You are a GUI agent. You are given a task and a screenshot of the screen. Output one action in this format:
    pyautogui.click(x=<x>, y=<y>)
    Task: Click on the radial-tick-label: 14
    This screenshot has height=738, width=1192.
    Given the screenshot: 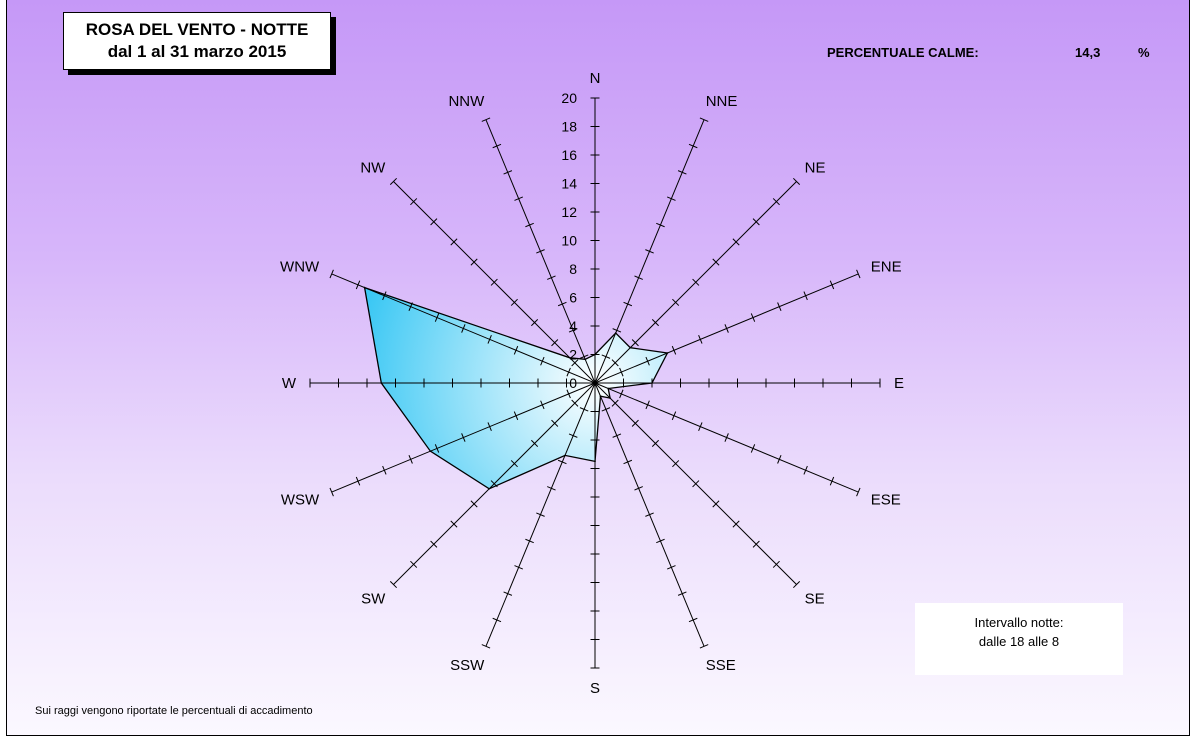 What is the action you would take?
    pyautogui.click(x=569, y=184)
    